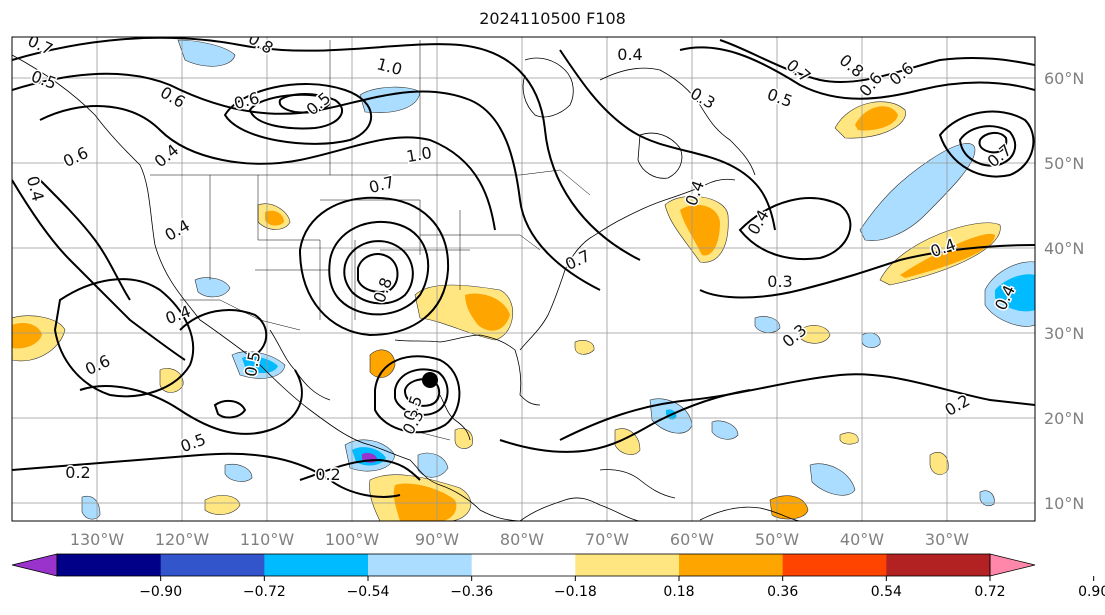  What do you see at coordinates (471, 592) in the screenshot?
I see `colorbar-tick-label: −0.36` at bounding box center [471, 592].